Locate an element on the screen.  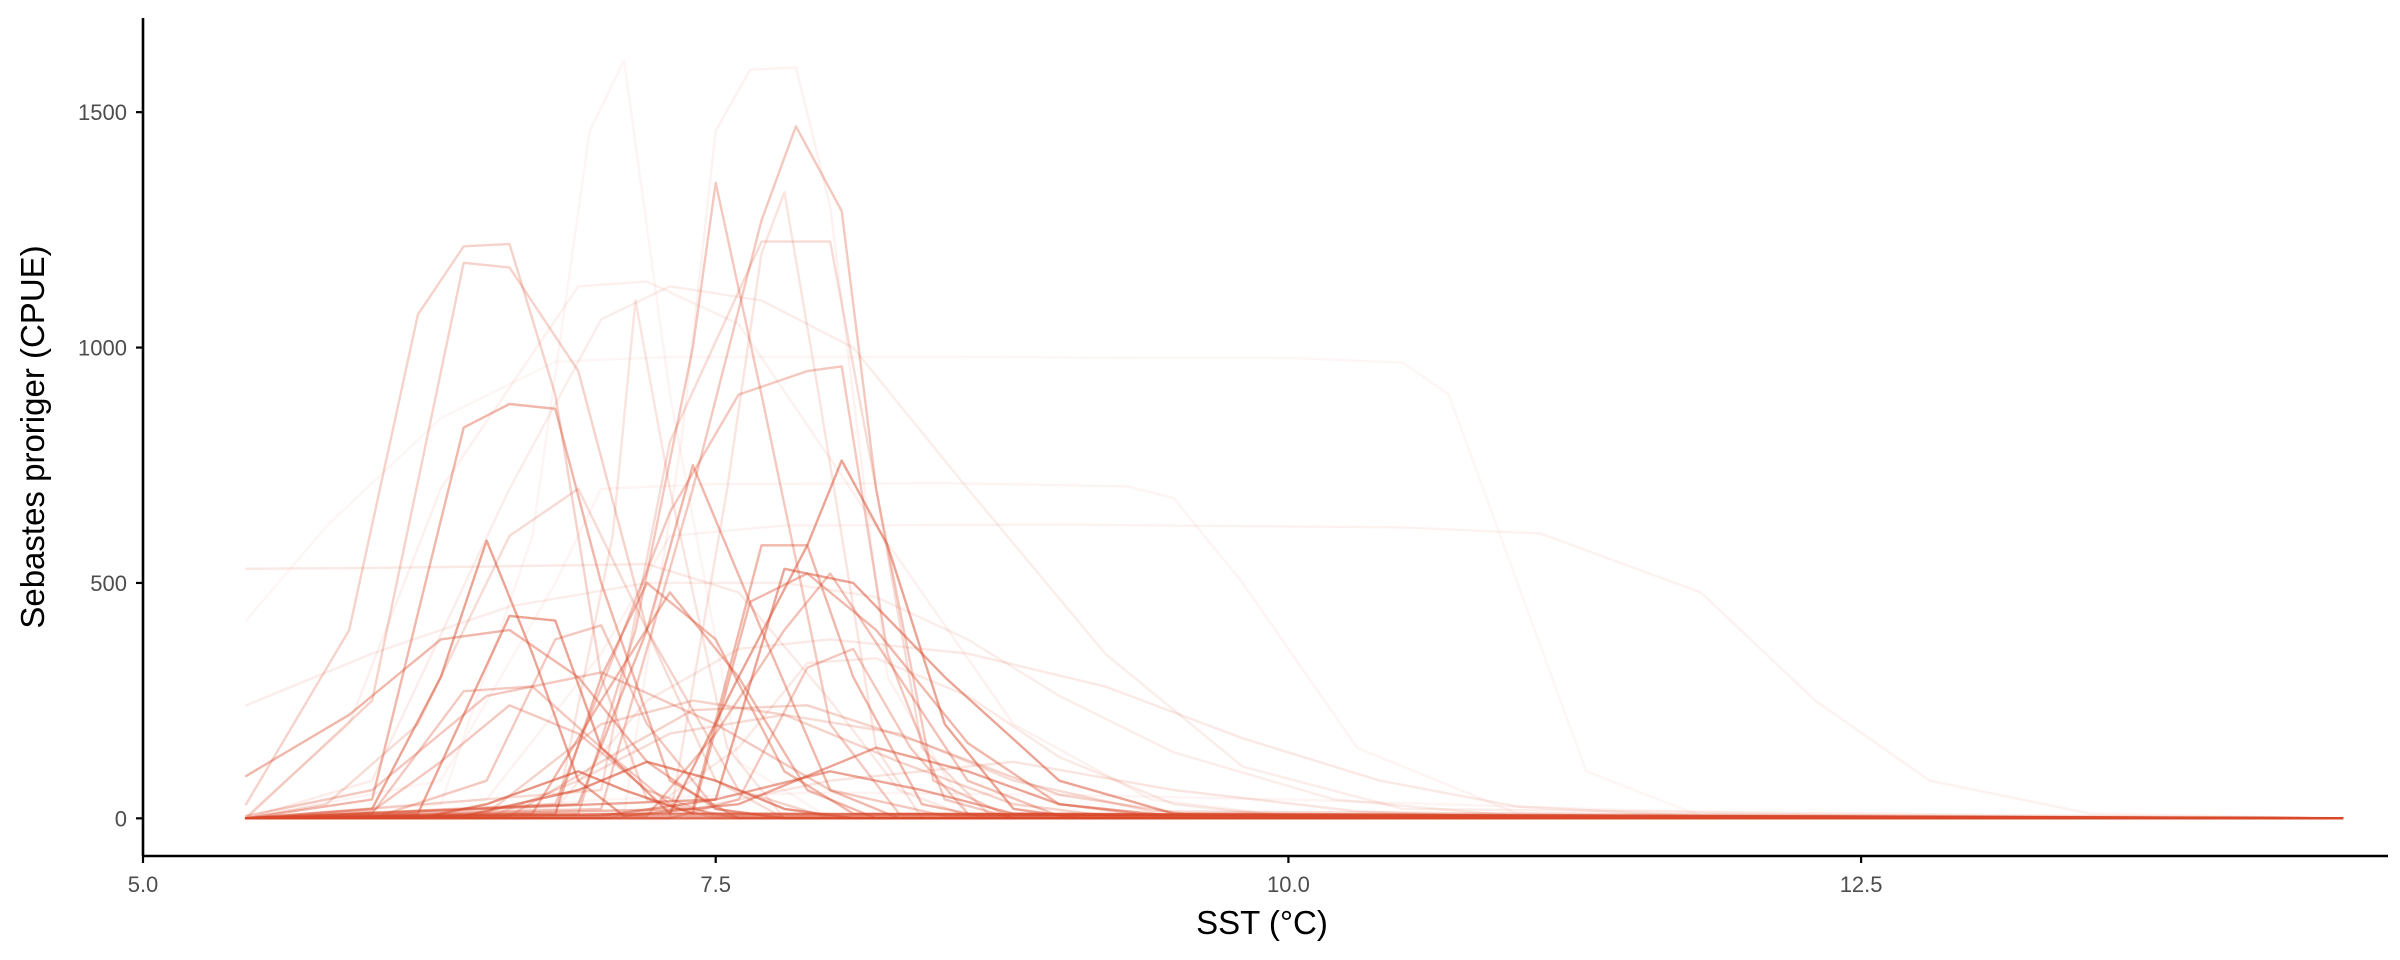
x-axis-ticks: 5.0 7.5 10.0 12.5 is located at coordinates (1005, 876).